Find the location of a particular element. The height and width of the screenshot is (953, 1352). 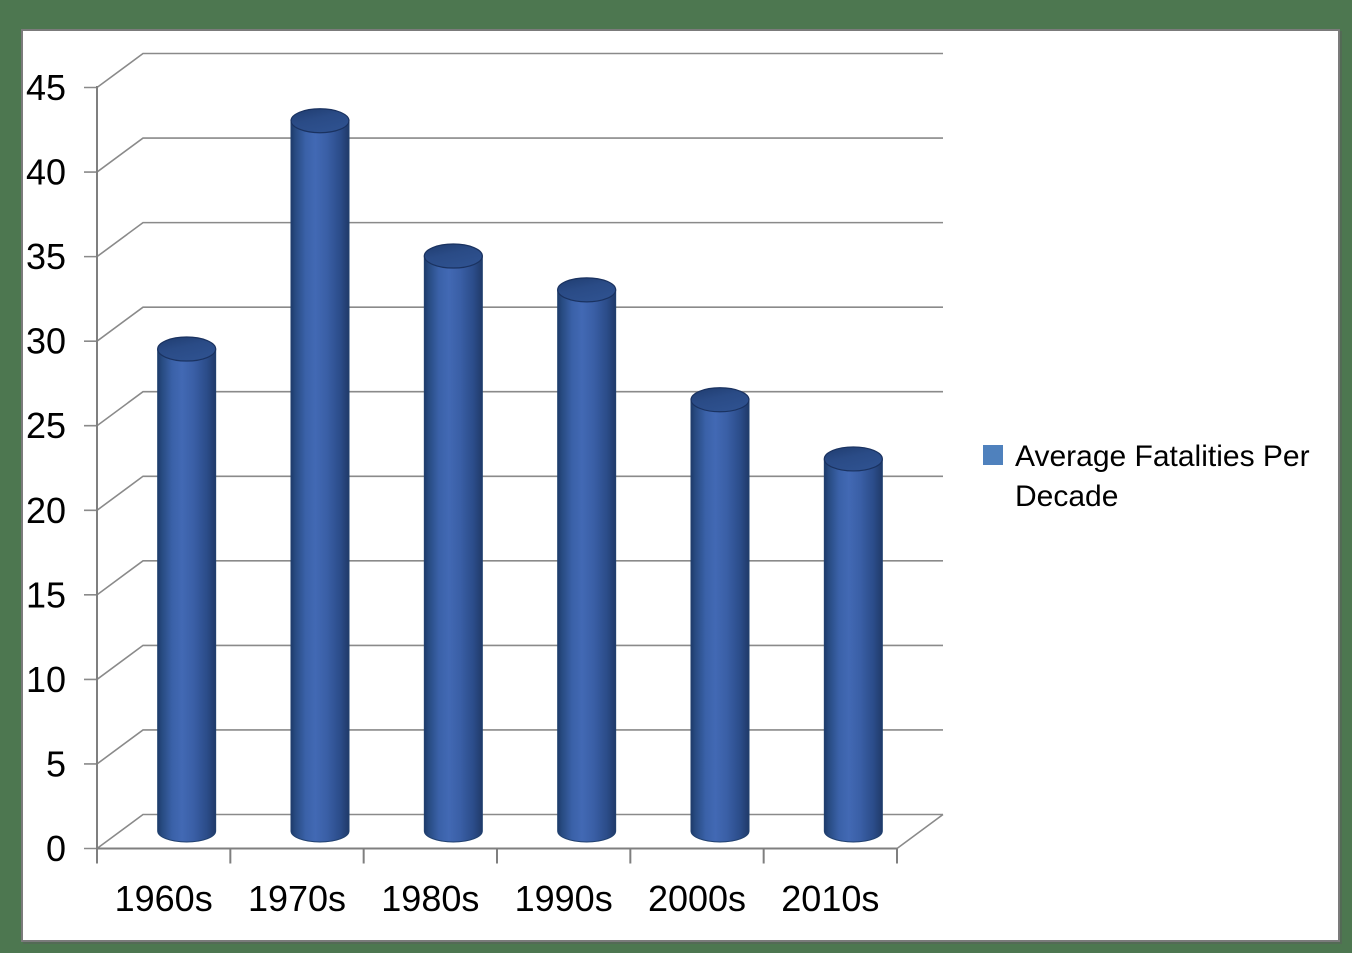

y-axis-label: 35 is located at coordinates (46, 256).